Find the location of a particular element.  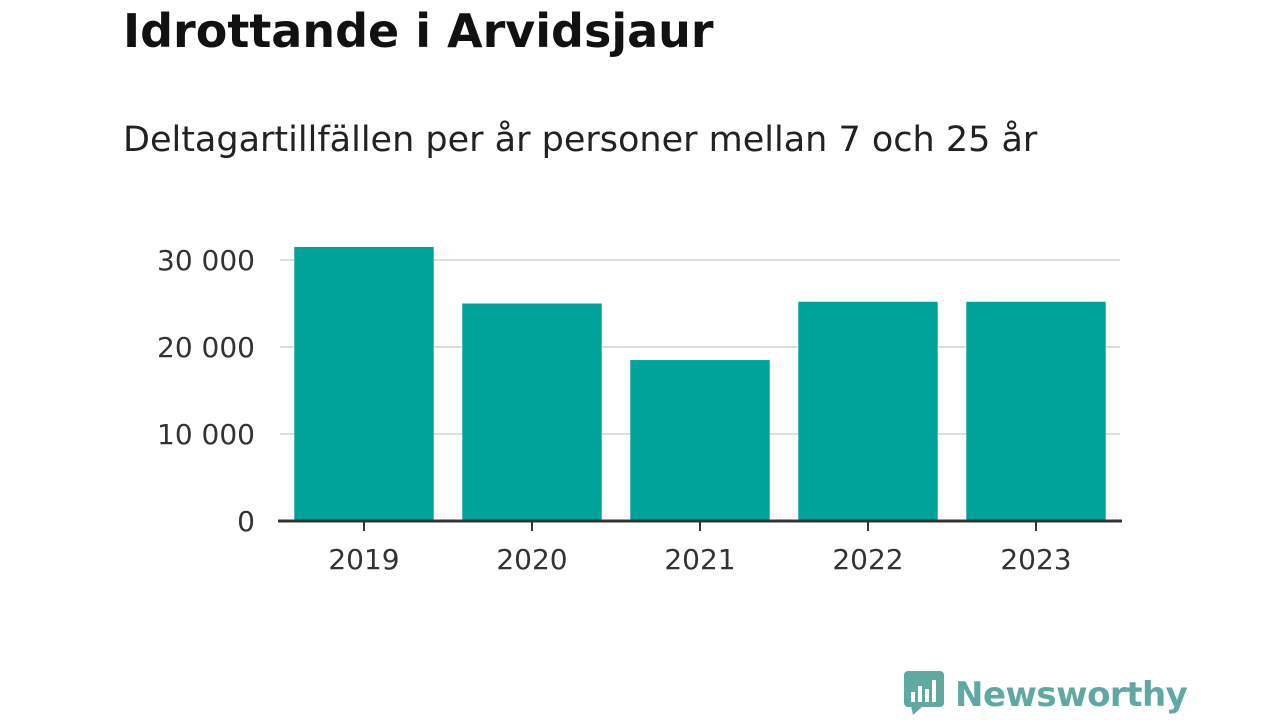

y-tick-label: 0 is located at coordinates (246, 521).